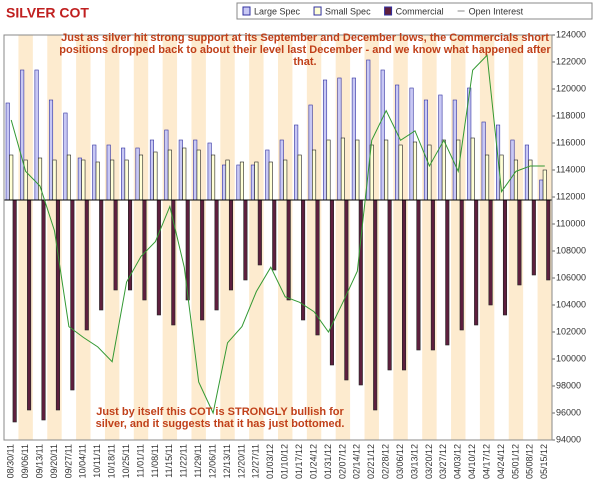 The height and width of the screenshot is (485, 596). What do you see at coordinates (169, 461) in the screenshot?
I see `x-tick-label: 11/15/11` at bounding box center [169, 461].